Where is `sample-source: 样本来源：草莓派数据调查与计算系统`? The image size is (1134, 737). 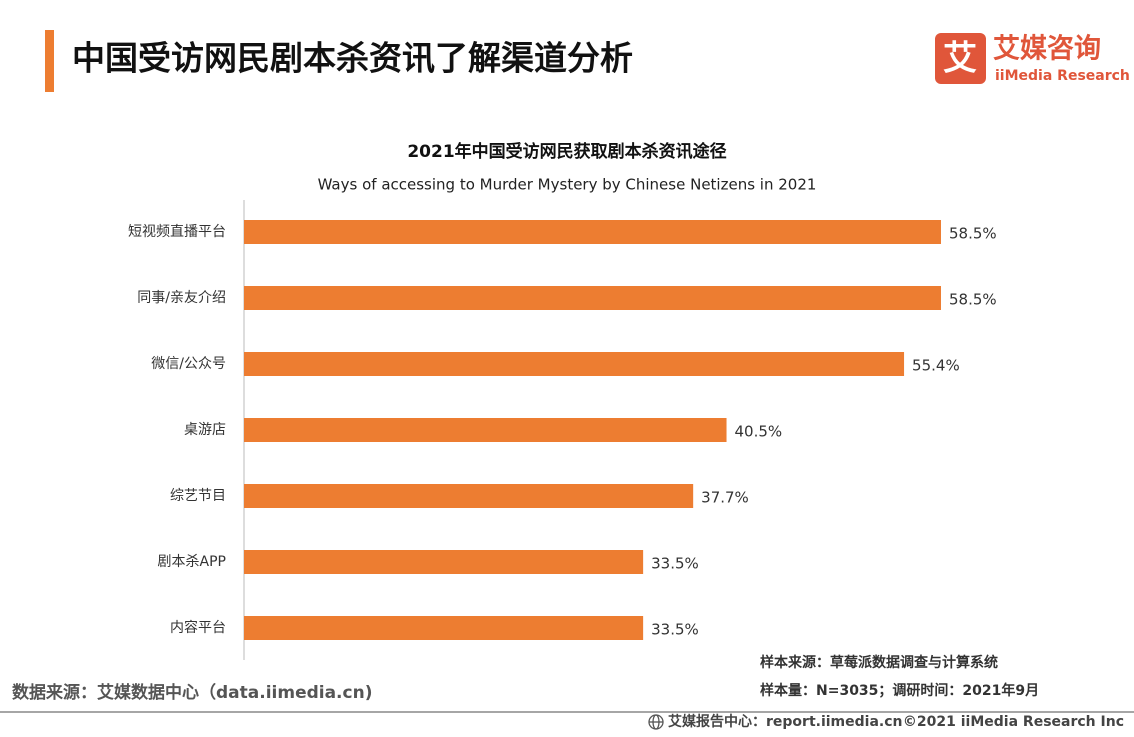
sample-source: 样本来源：草莓派数据调查与计算系统 is located at coordinates (879, 662).